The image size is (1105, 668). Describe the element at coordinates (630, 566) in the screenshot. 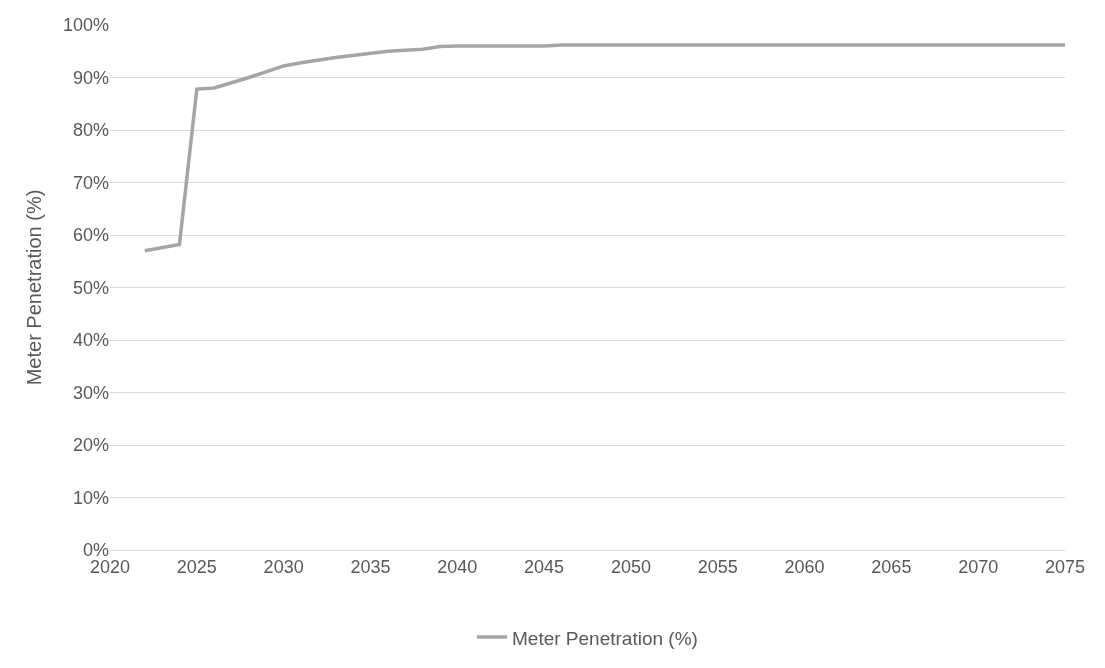

I see `x-tick-label: 2050` at that location.